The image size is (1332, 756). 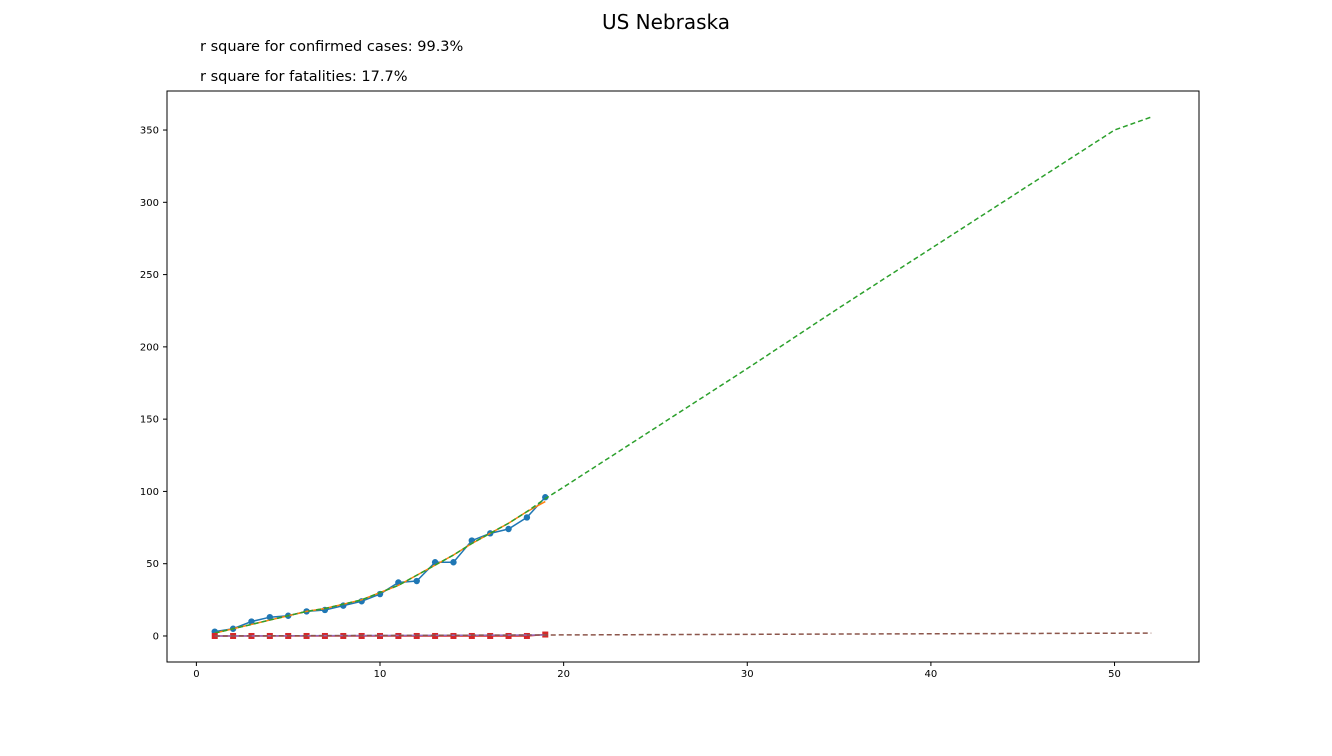 I want to click on y-tick-label: 200, so click(x=149, y=347).